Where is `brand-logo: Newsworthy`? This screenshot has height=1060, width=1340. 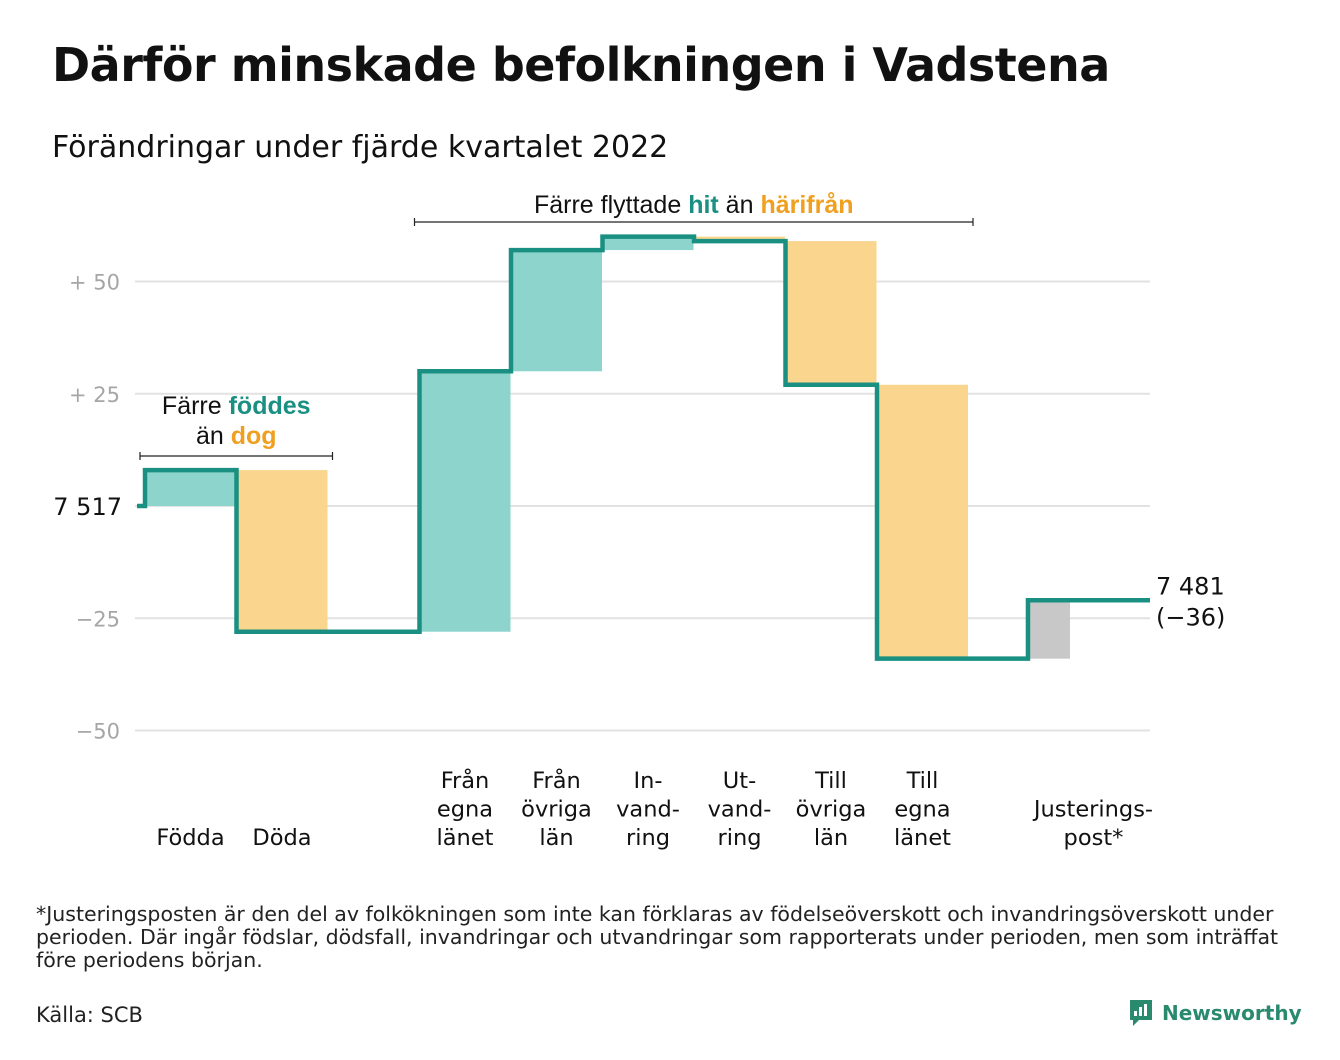
brand-logo: Newsworthy is located at coordinates (1215, 1013).